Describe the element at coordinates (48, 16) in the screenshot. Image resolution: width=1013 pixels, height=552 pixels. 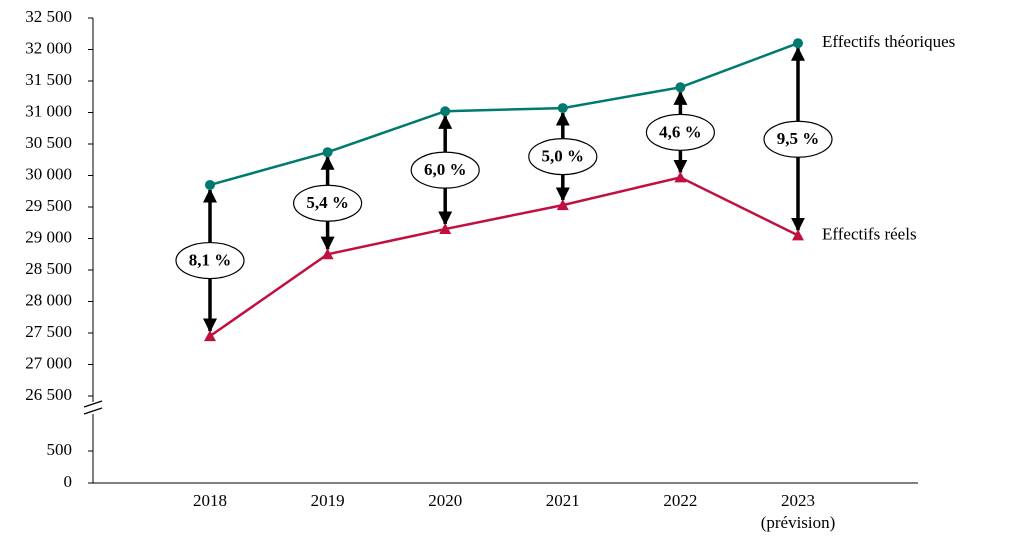
I see `y-tick-label: 32 500` at that location.